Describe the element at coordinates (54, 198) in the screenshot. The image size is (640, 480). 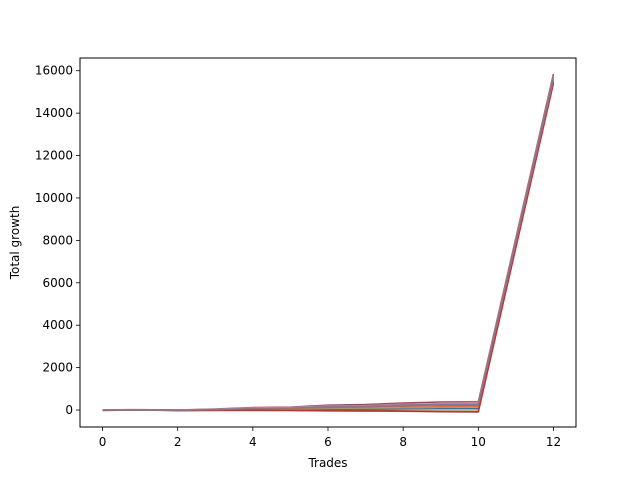
I see `y-tick-label: 10000` at that location.